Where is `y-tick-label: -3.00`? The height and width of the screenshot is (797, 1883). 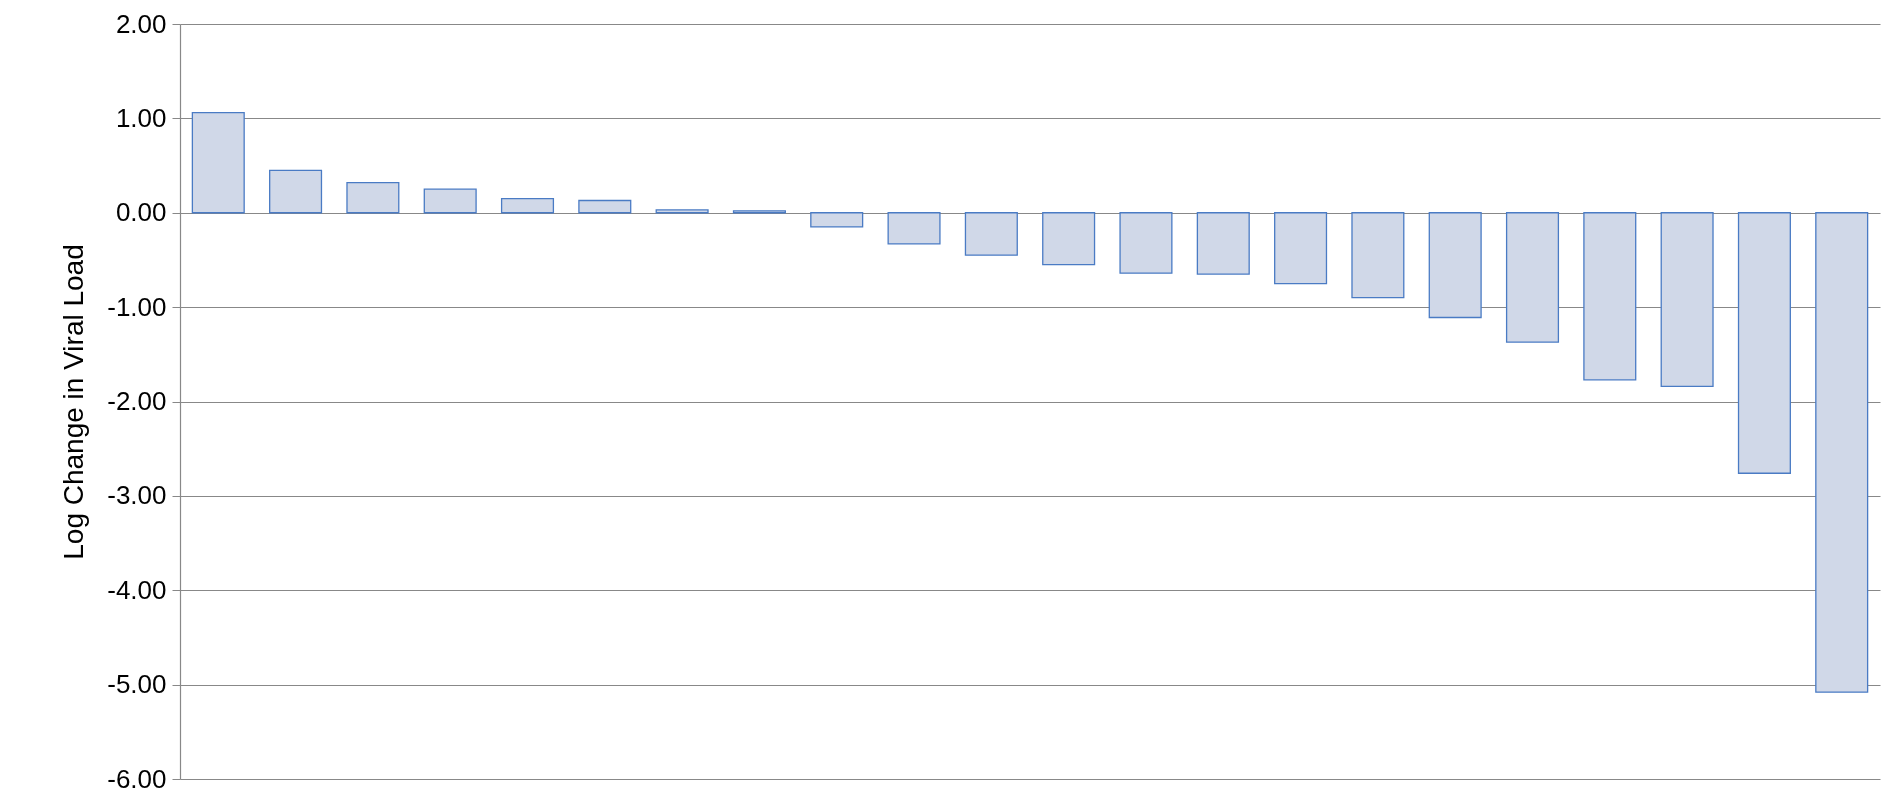 y-tick-label: -3.00 is located at coordinates (137, 495).